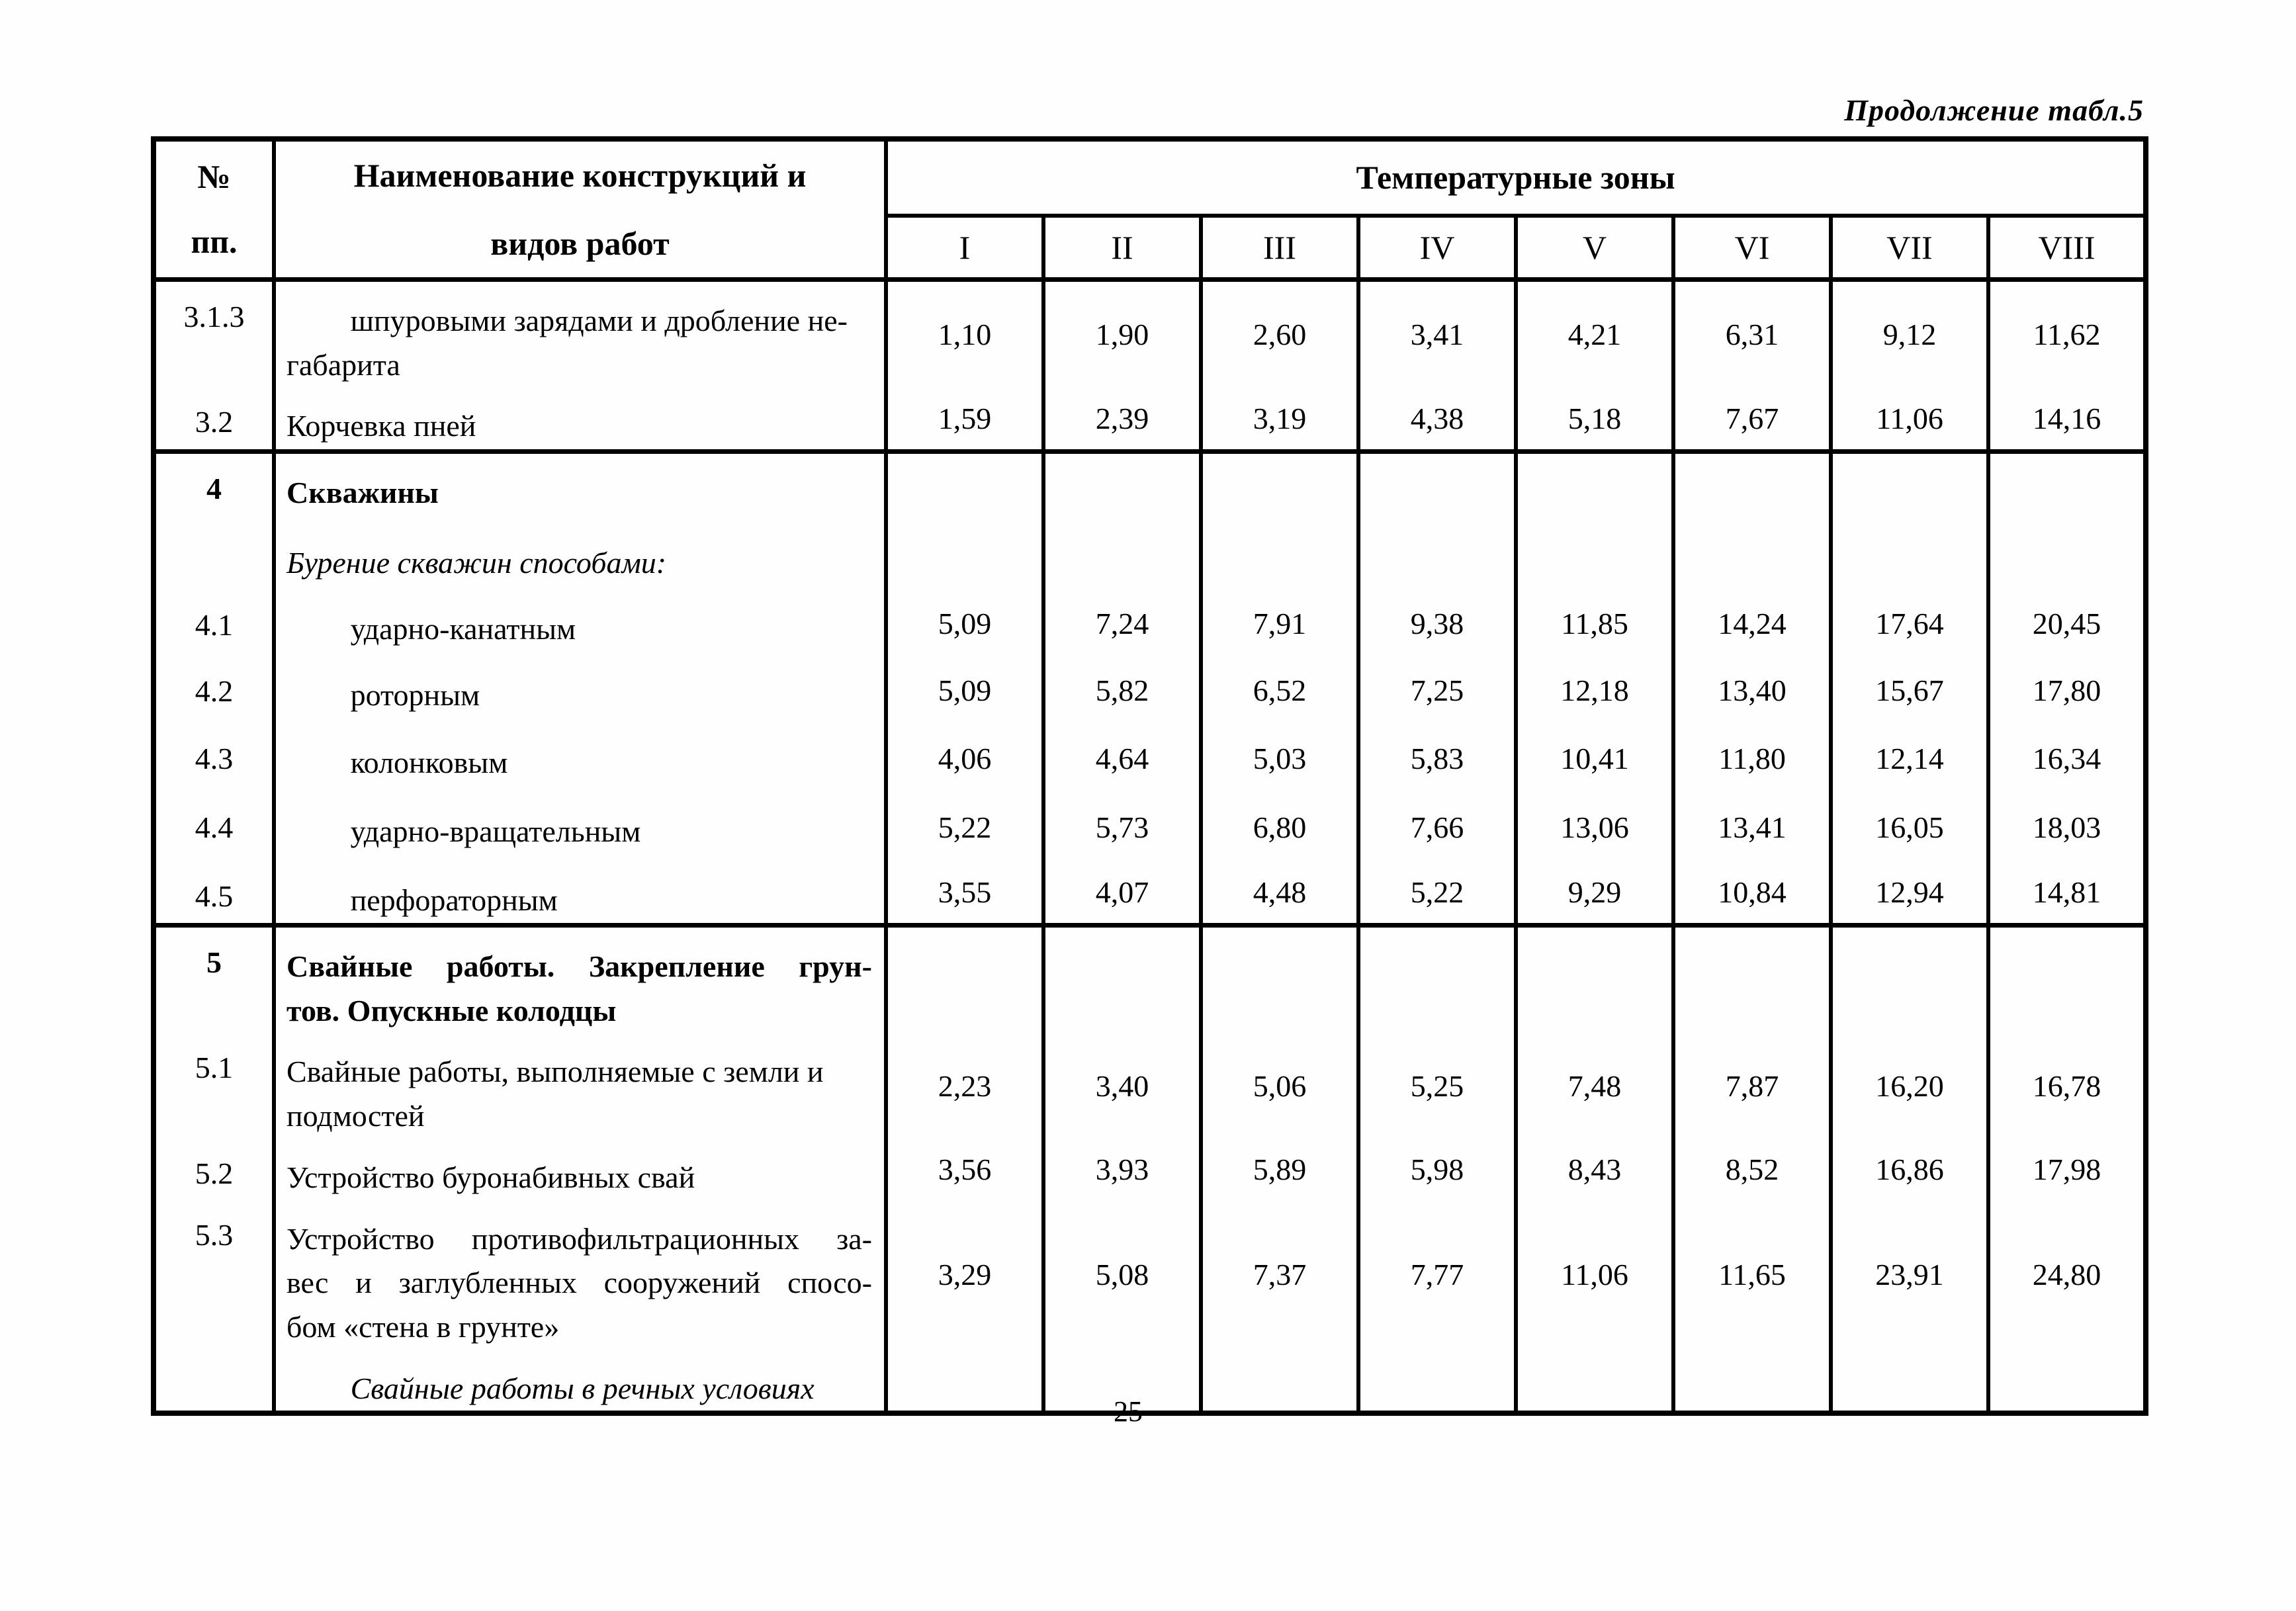 The width and height of the screenshot is (2296, 1611). What do you see at coordinates (214, 690) in the screenshot?
I see `row-number: 4.2` at bounding box center [214, 690].